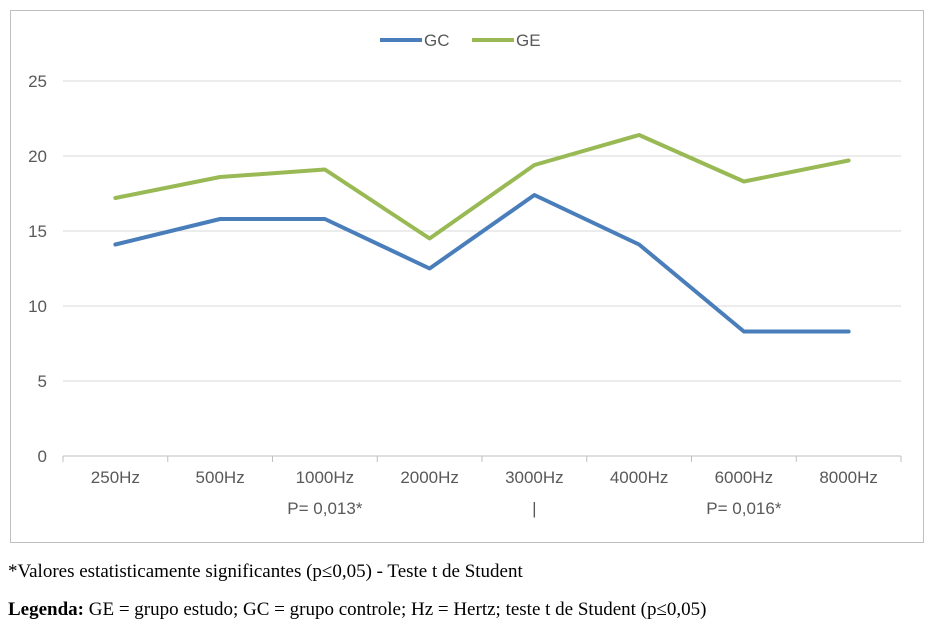 Image resolution: width=934 pixels, height=638 pixels. What do you see at coordinates (46, 609) in the screenshot?
I see `legend-note-label: Legenda:` at bounding box center [46, 609].